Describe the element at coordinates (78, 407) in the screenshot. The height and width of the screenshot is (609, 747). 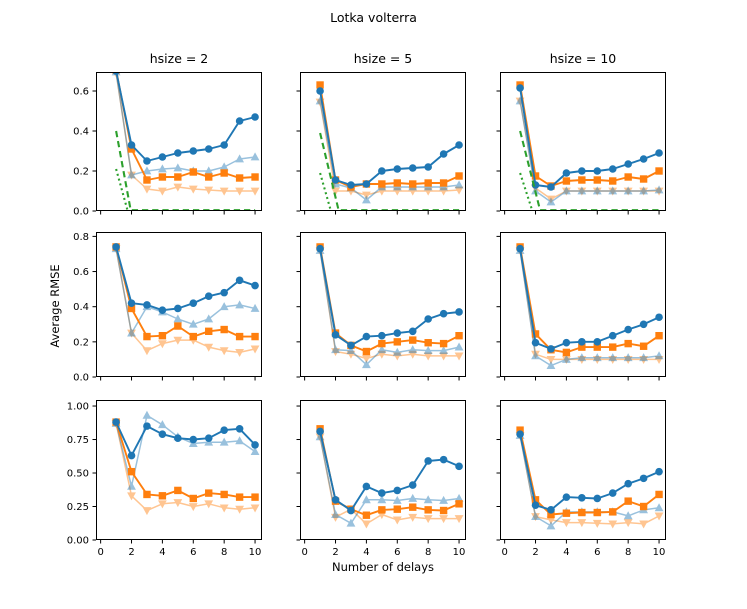
I see `y-tick-label: 1.00` at that location.